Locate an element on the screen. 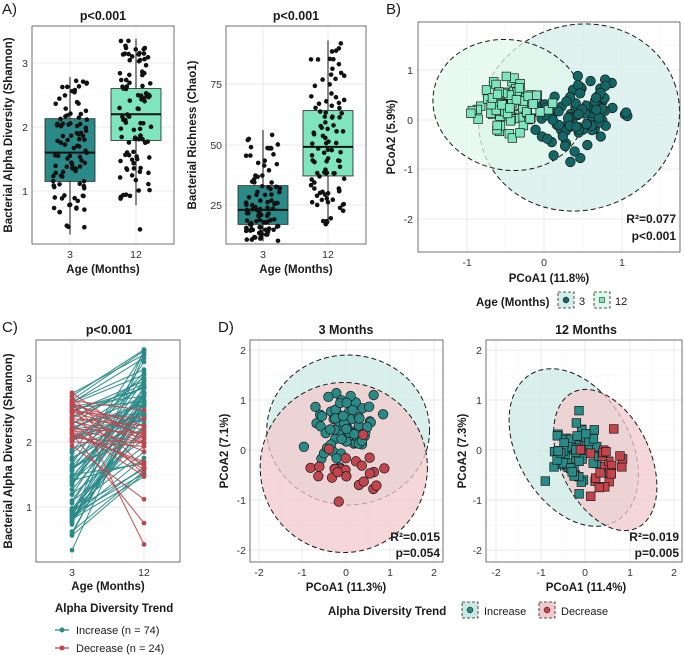 The width and height of the screenshot is (685, 655). legend-key-12-square is located at coordinates (602, 300).